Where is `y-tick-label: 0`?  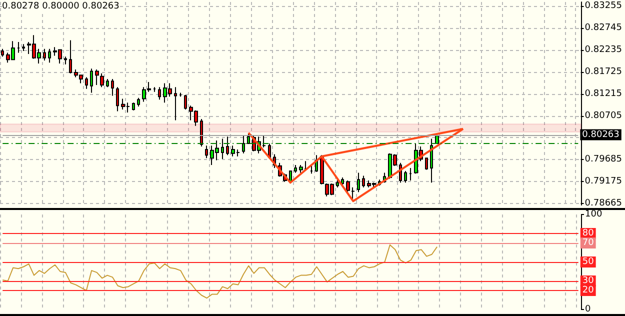 y-tick-label: 0 is located at coordinates (588, 309).